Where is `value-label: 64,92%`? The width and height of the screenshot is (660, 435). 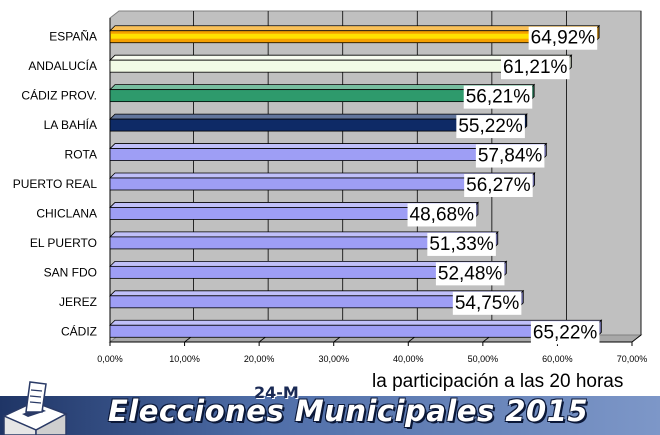
value-label: 64,92% is located at coordinates (563, 38).